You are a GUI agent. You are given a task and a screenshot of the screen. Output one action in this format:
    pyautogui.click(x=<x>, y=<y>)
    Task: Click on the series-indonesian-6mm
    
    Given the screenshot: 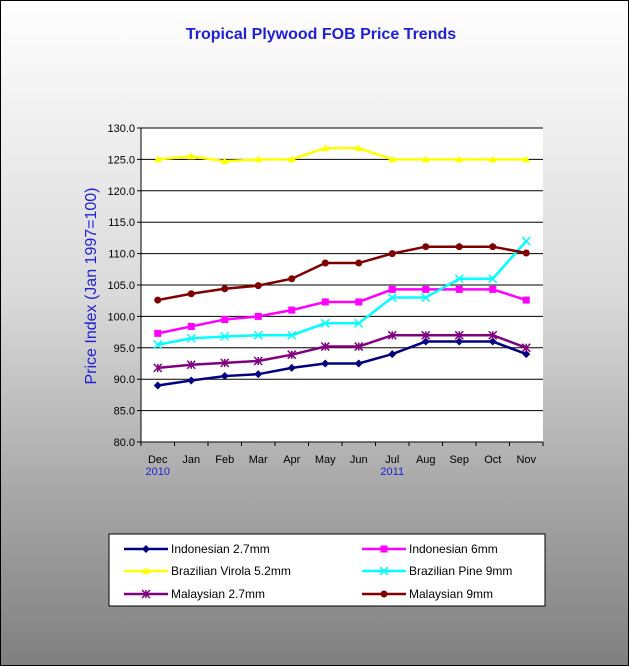 What is the action you would take?
    pyautogui.click(x=342, y=311)
    